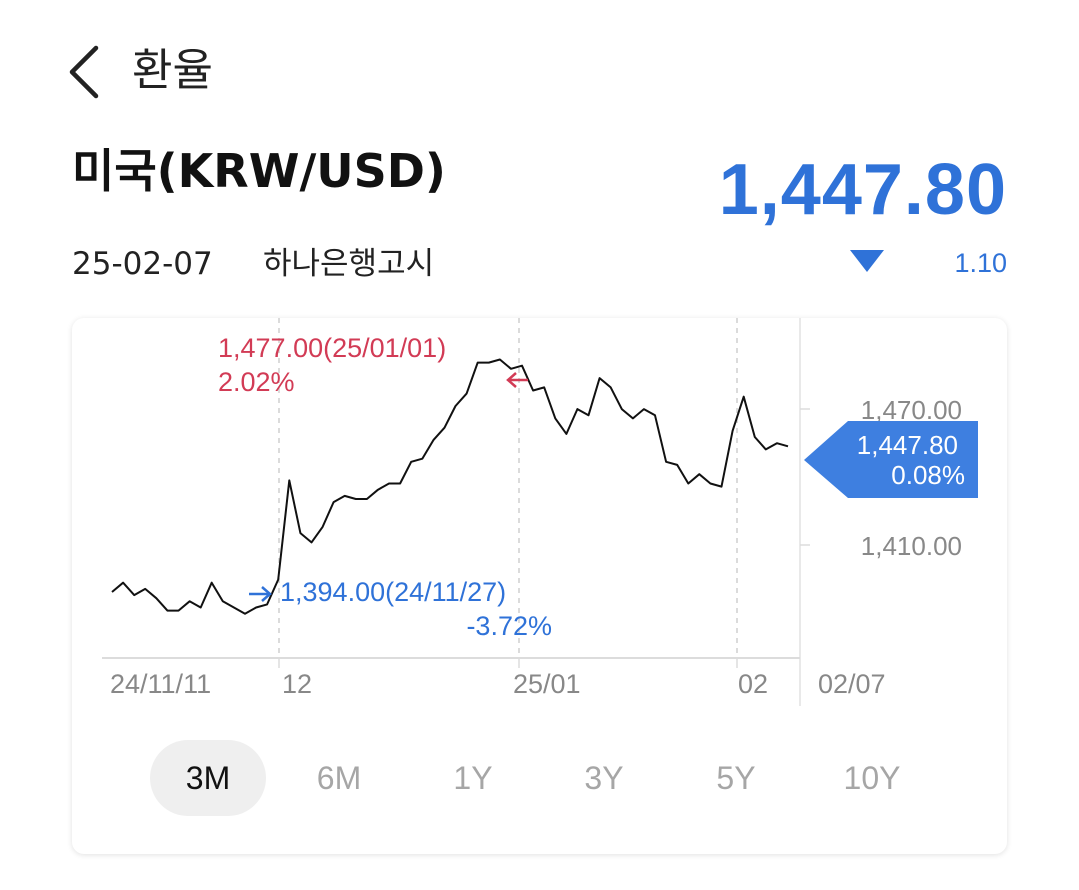 Image resolution: width=1079 pixels, height=890 pixels. Describe the element at coordinates (980, 263) in the screenshot. I see `rate-change-value: 1.10` at that location.